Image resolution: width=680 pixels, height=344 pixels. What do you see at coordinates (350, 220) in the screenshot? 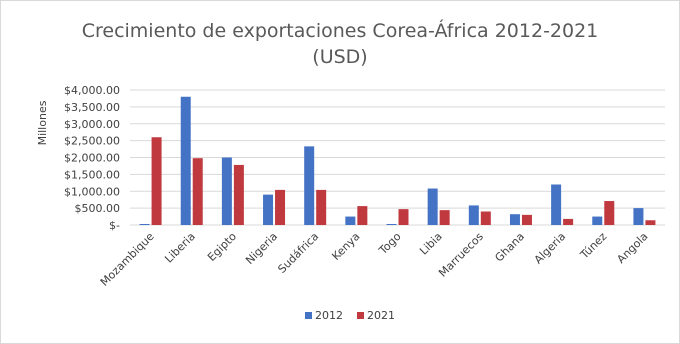
I see `bar-2012-kenya` at bounding box center [350, 220].